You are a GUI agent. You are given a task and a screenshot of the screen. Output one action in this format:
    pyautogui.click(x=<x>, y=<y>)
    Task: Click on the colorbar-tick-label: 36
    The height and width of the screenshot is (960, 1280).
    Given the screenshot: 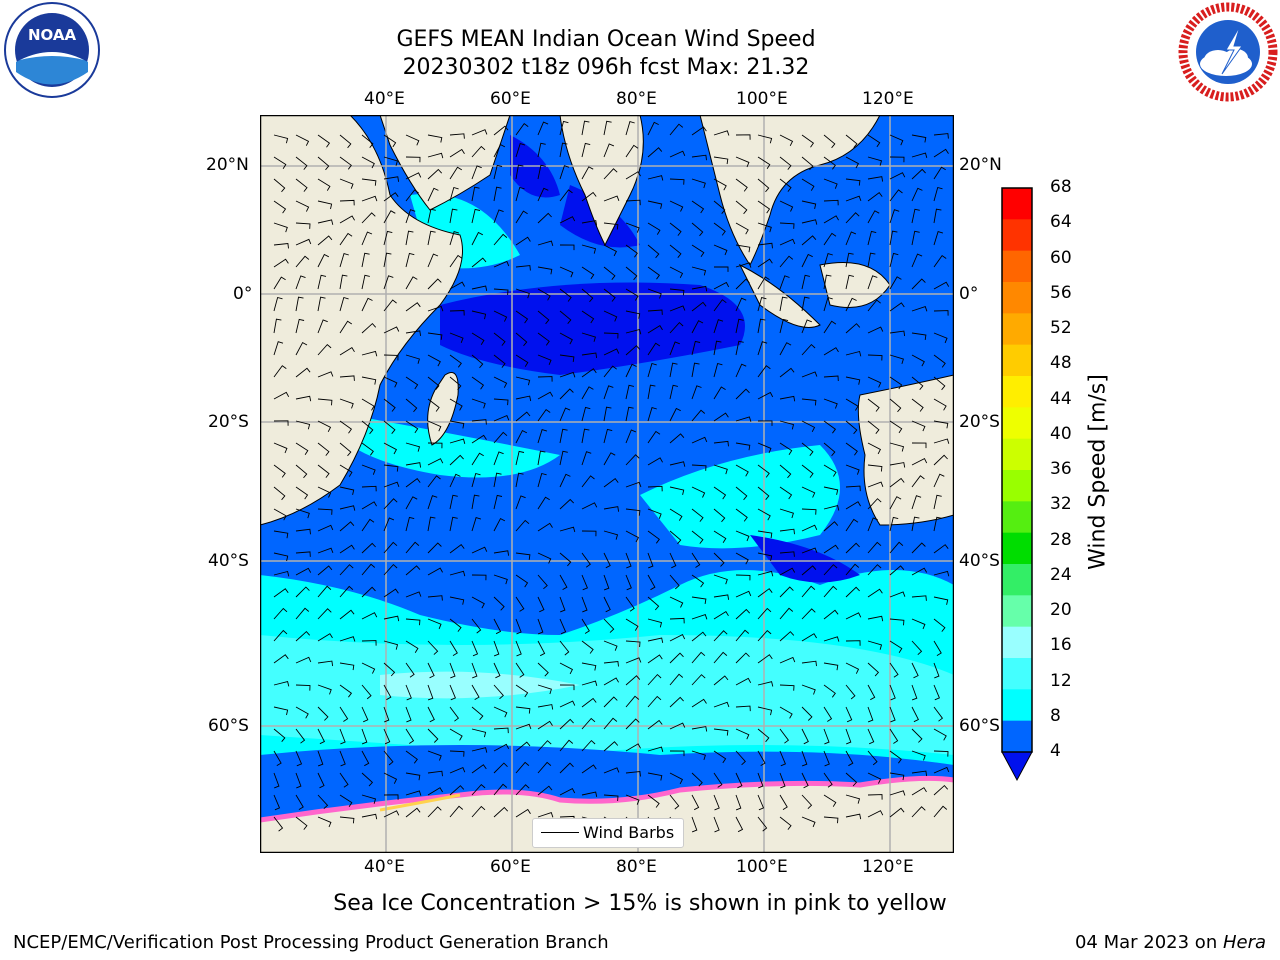 What is the action you would take?
    pyautogui.click(x=1061, y=469)
    